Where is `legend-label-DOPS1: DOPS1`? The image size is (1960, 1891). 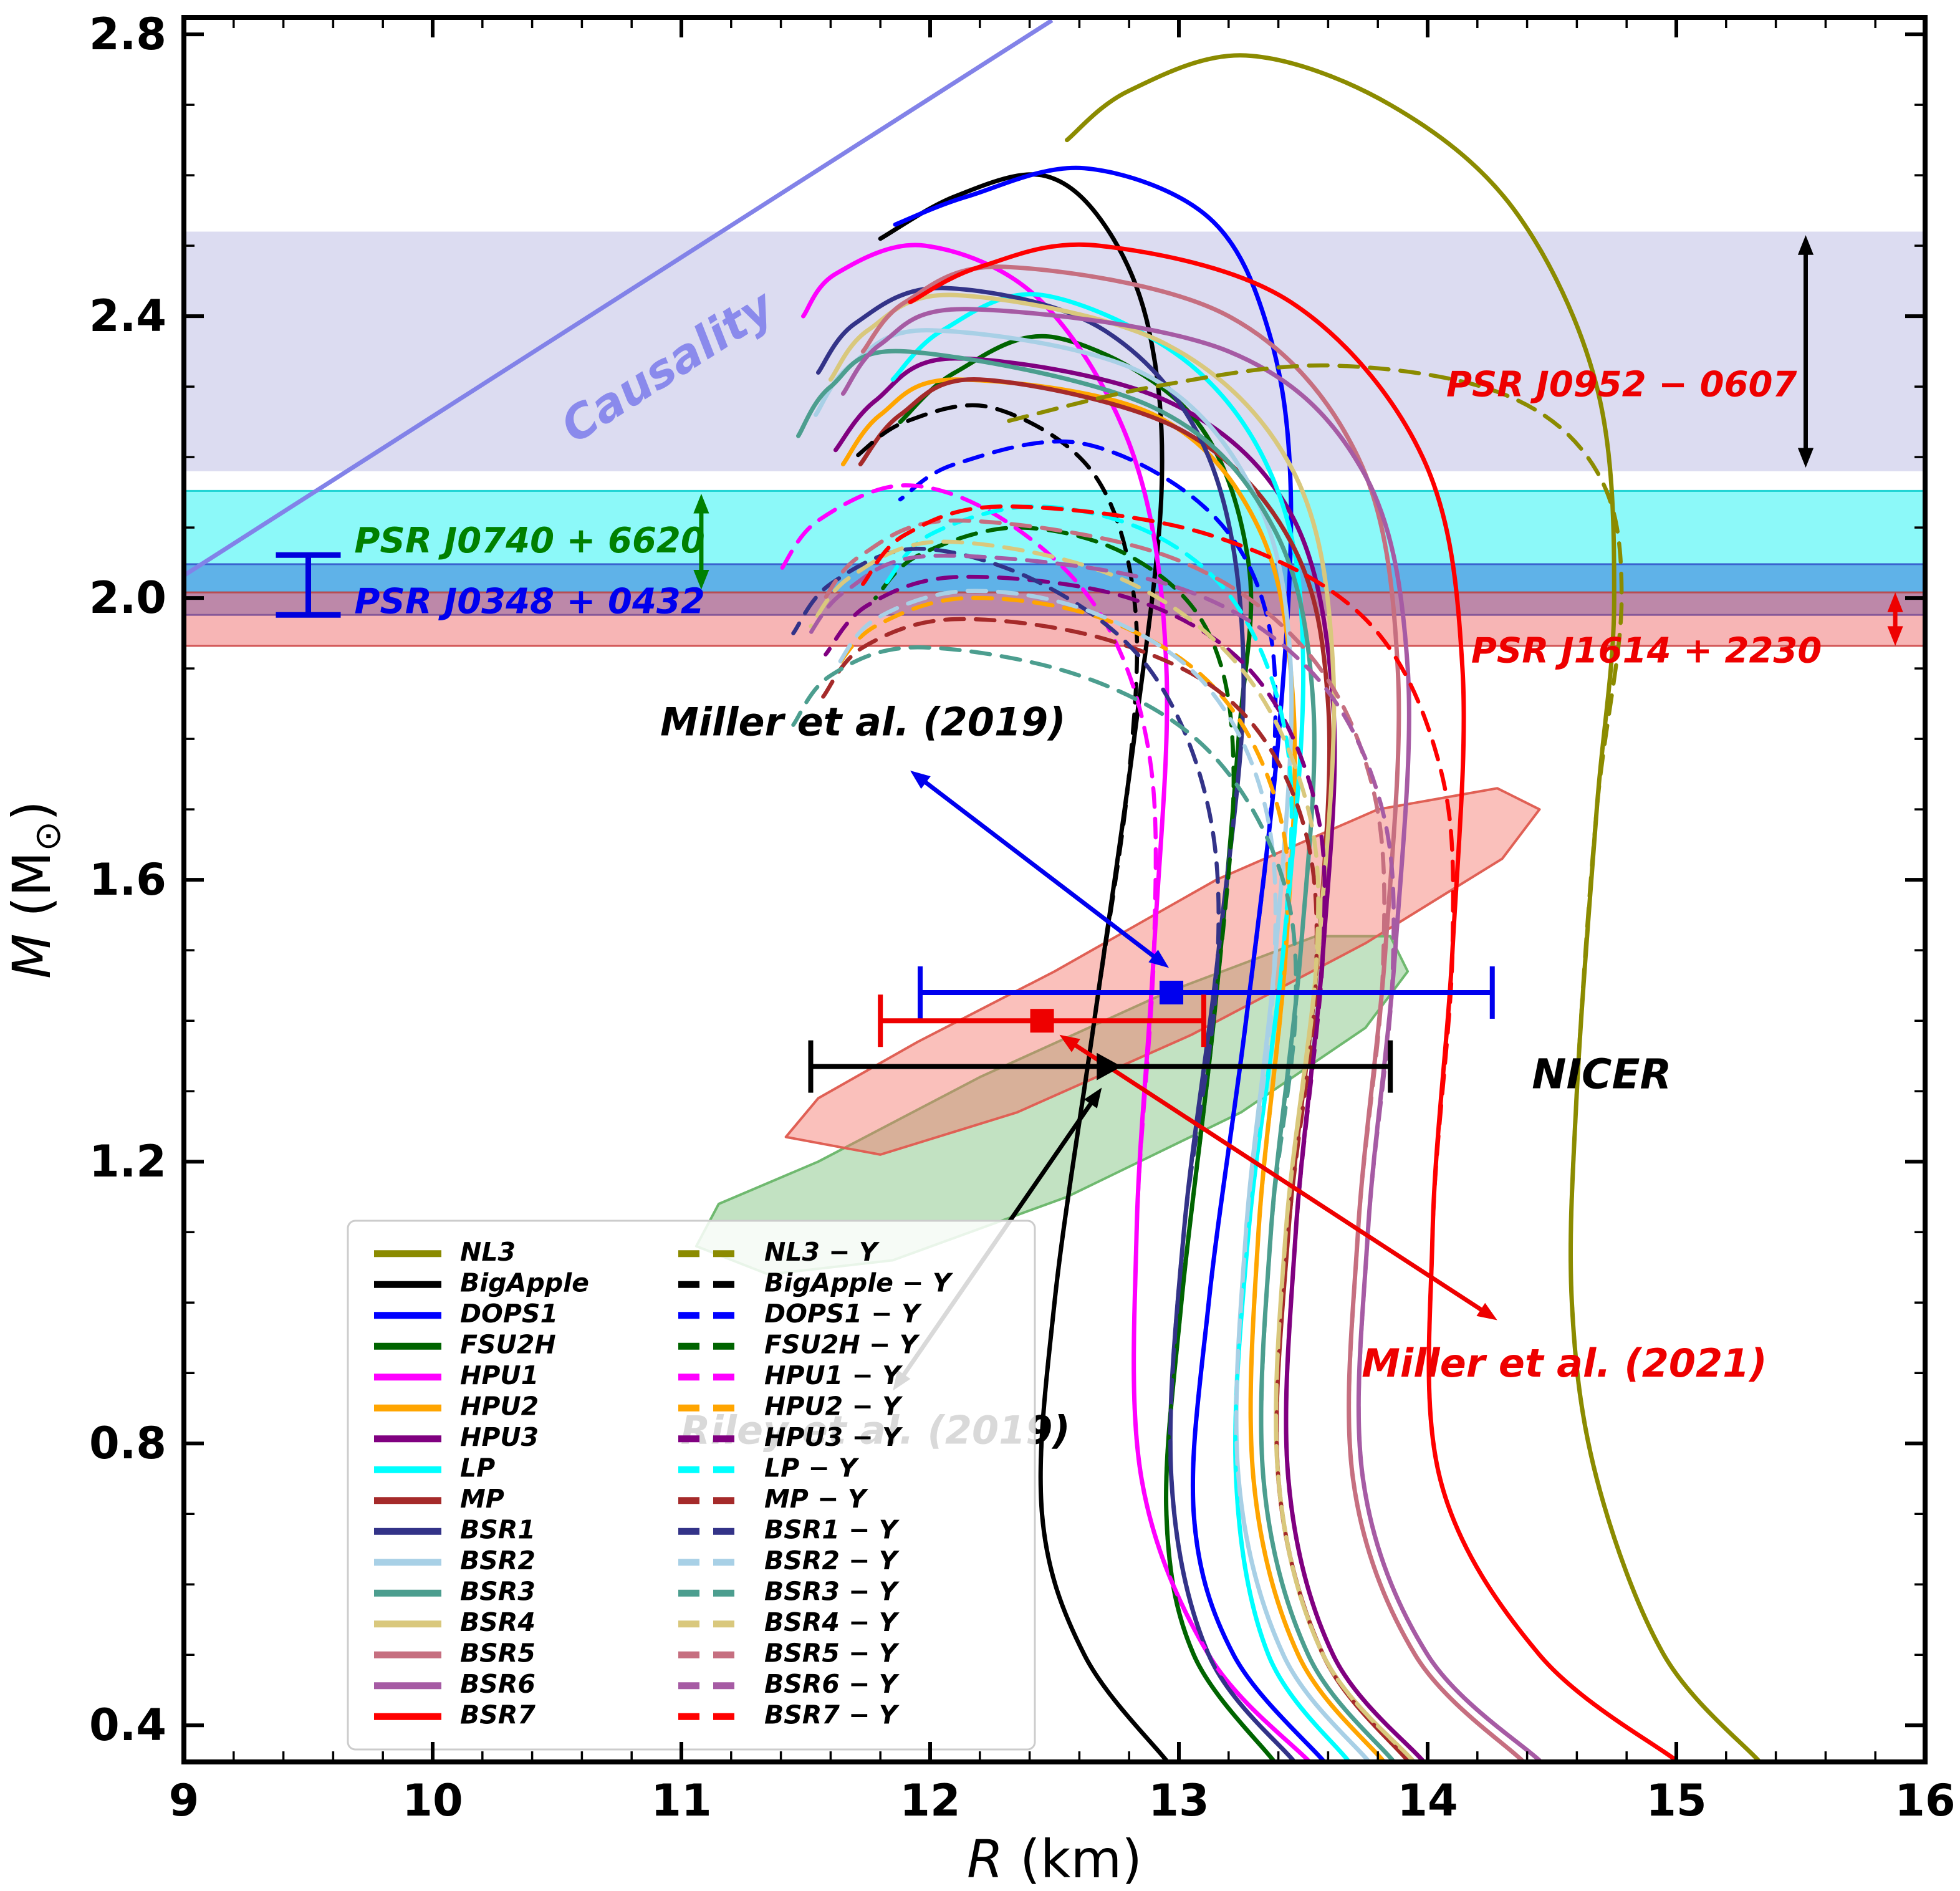
legend-label-DOPS1: DOPS1 is located at coordinates (509, 1314).